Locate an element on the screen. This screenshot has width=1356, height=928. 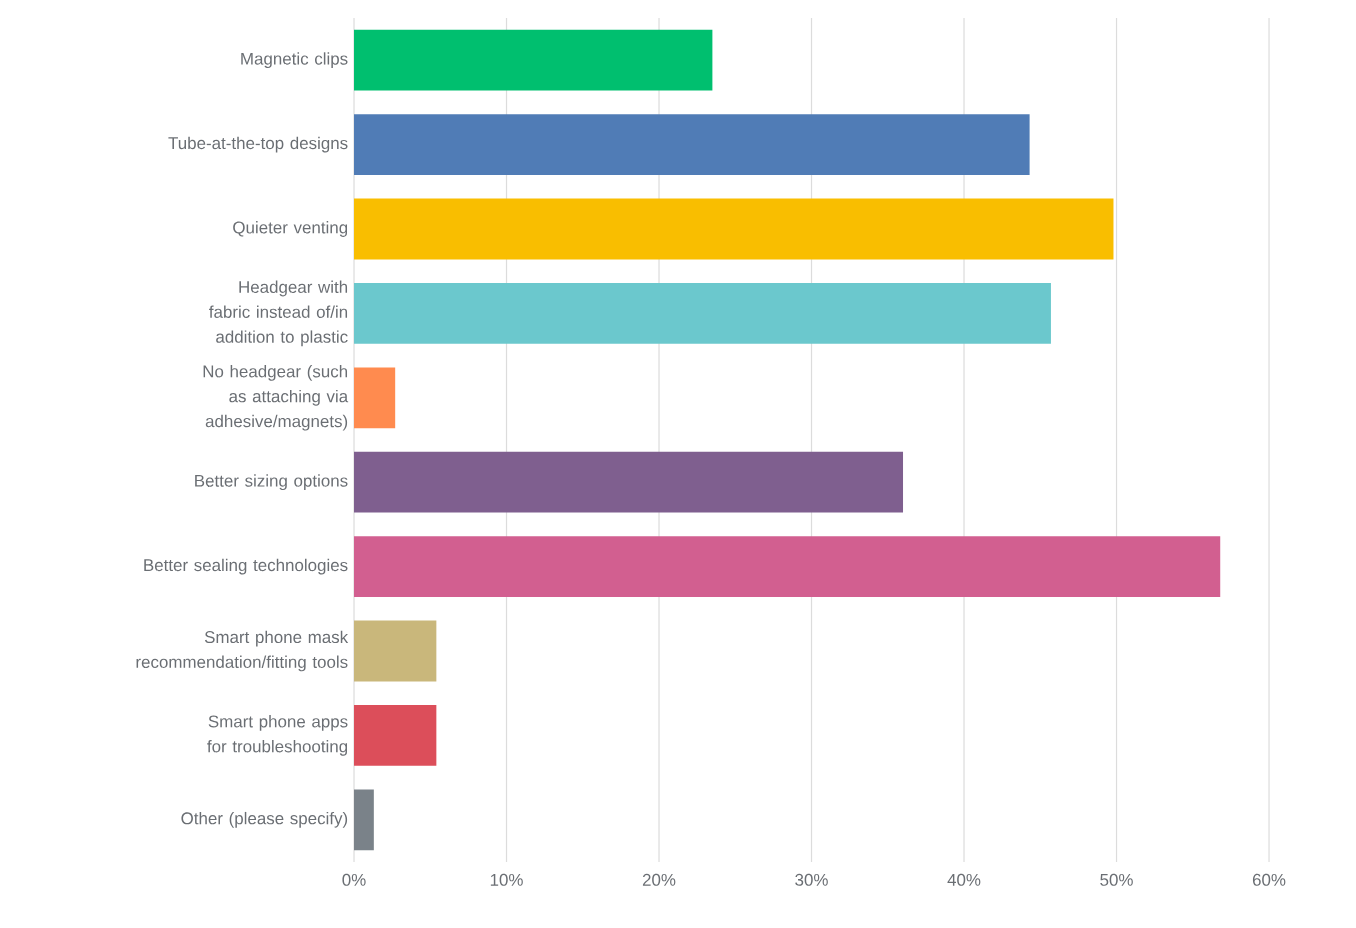
y-tick-label: Magnetic clips is located at coordinates (294, 60).